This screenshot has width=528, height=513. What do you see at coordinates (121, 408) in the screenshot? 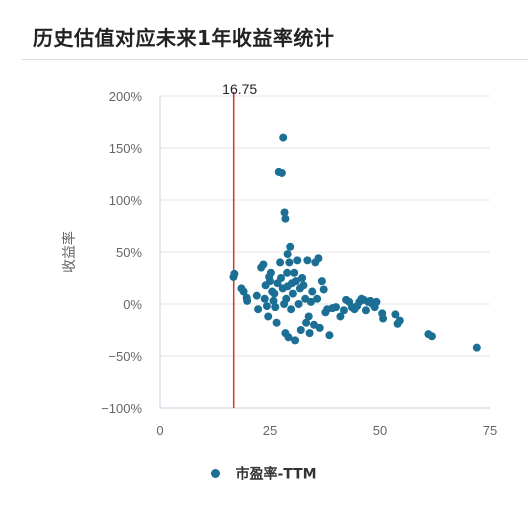
I see `y-tick-label: −100%` at bounding box center [121, 408].